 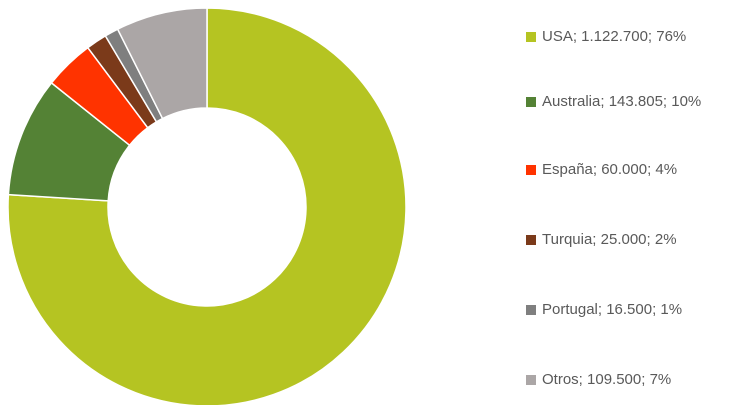 What do you see at coordinates (609, 239) in the screenshot?
I see `legend-label: Turquia; 25.000; 2%` at bounding box center [609, 239].